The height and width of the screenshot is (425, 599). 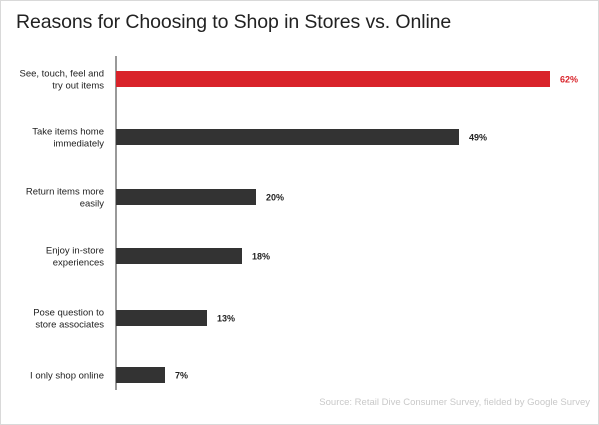 I want to click on value-label: 49%, so click(x=478, y=138).